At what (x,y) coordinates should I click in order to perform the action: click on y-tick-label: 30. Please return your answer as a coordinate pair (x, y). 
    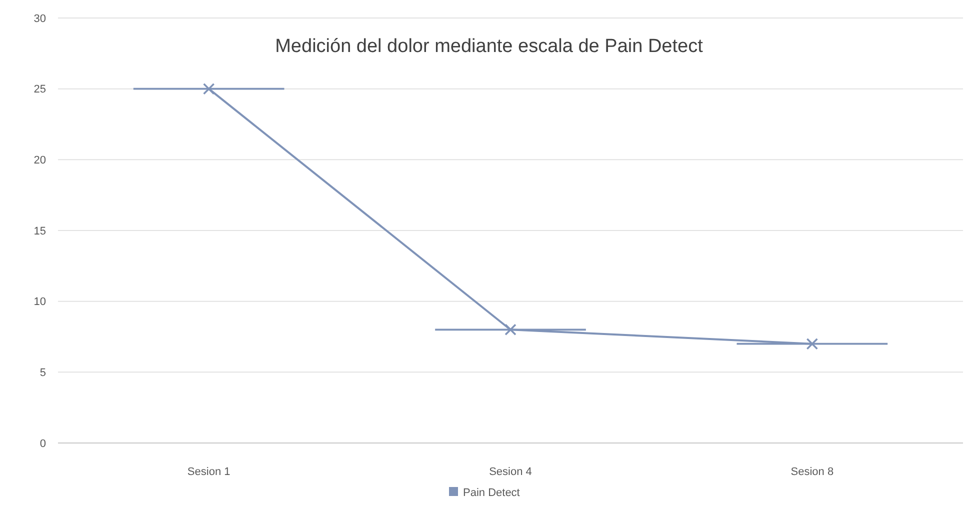
    Looking at the image, I should click on (40, 18).